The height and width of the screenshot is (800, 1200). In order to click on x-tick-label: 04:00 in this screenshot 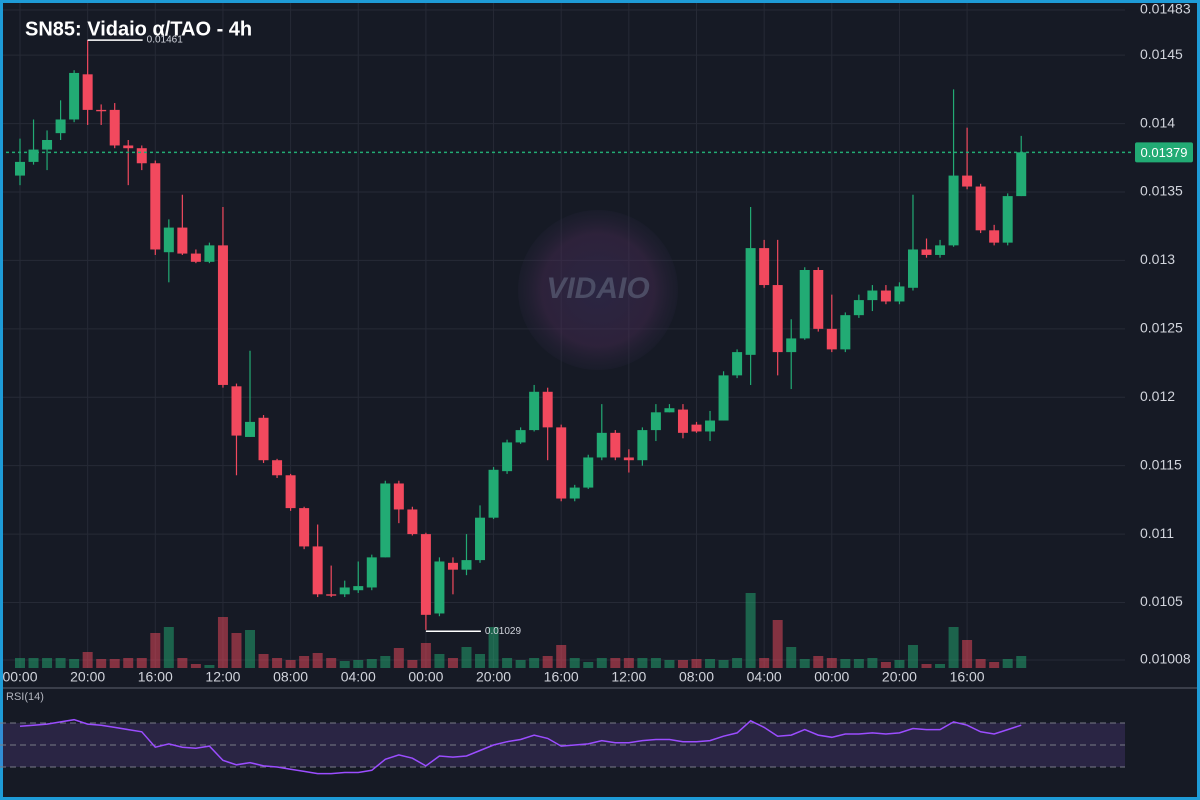, I will do `click(764, 677)`.